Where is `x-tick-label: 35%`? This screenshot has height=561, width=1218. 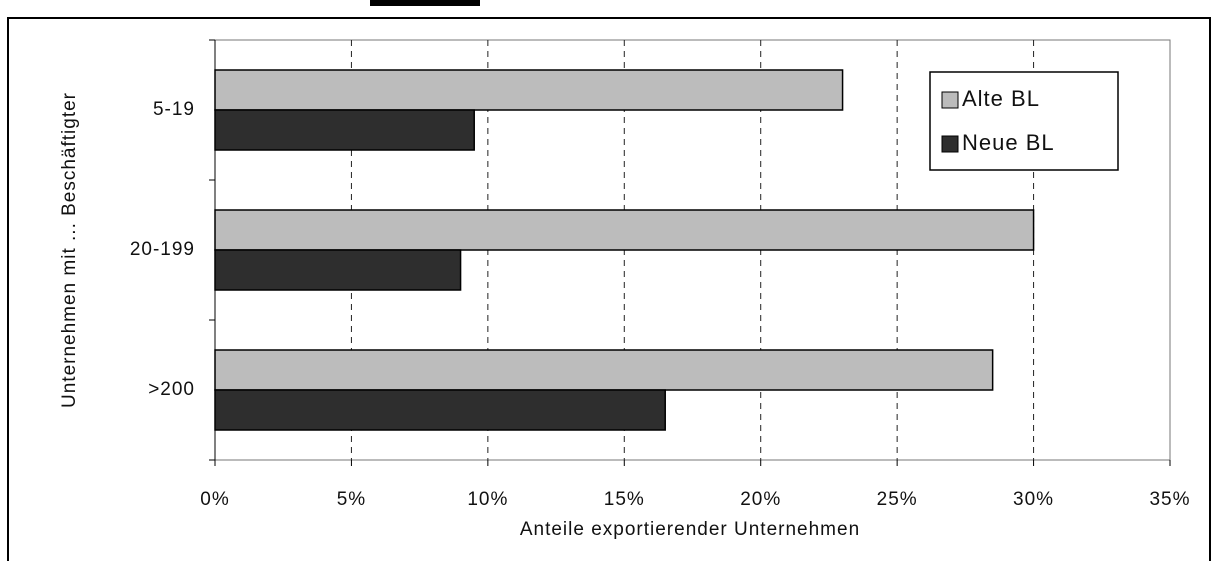 x-tick-label: 35% is located at coordinates (1169, 499).